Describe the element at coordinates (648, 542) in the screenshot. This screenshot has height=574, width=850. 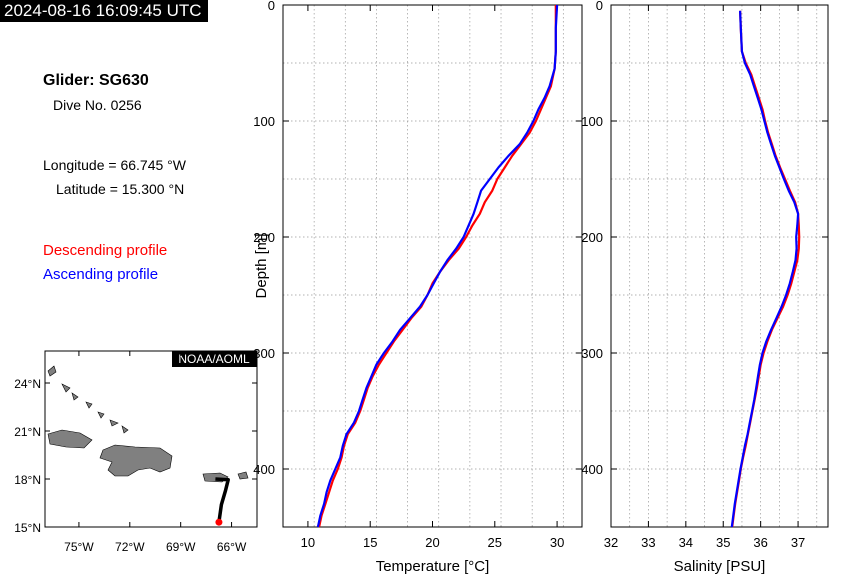
I see `x-tick-label: 33` at that location.